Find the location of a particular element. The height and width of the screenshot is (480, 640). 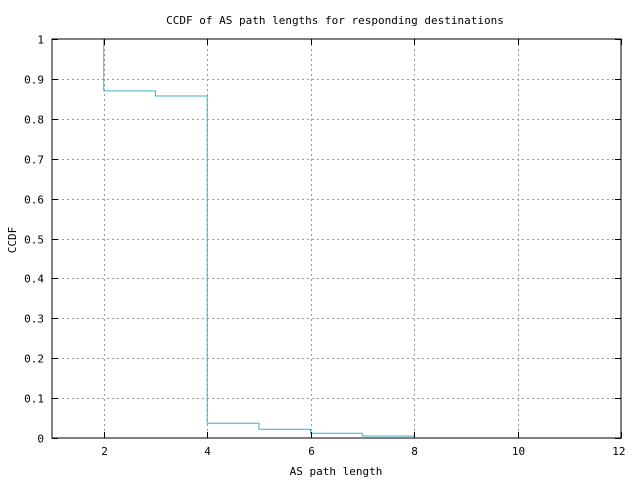

y-tick-label: 0.3 is located at coordinates (34, 319).